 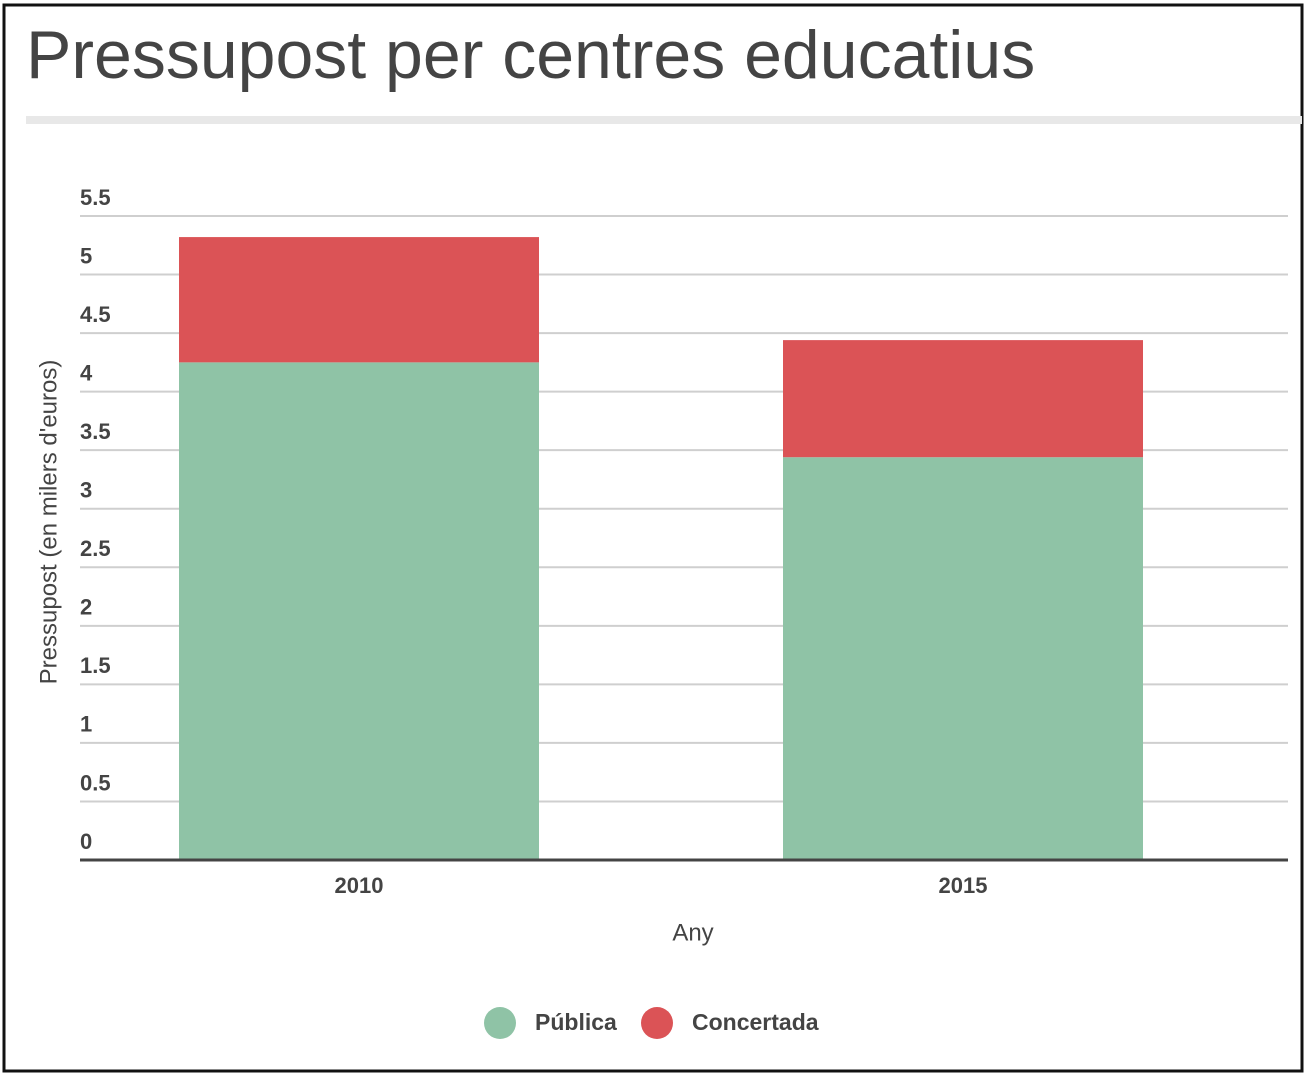 I want to click on x-axis-label: Any, so click(x=692, y=932).